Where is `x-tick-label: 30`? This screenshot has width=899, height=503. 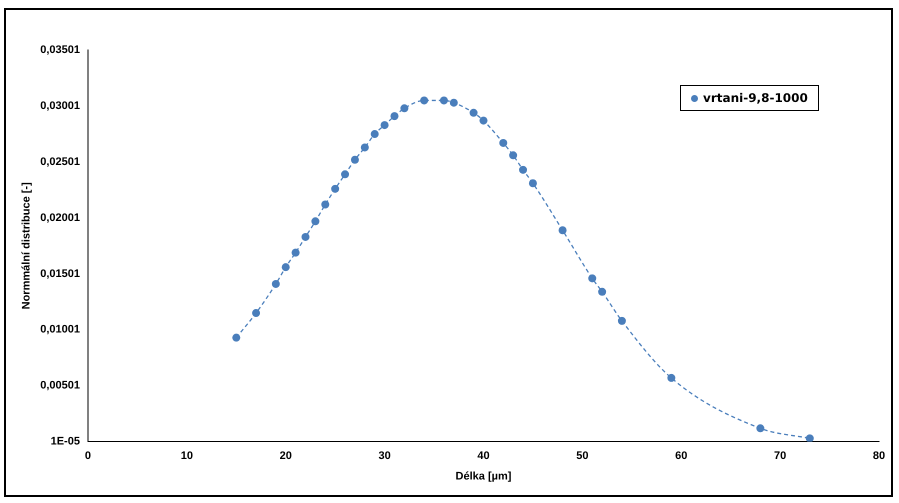
x-tick-label: 30 is located at coordinates (384, 456).